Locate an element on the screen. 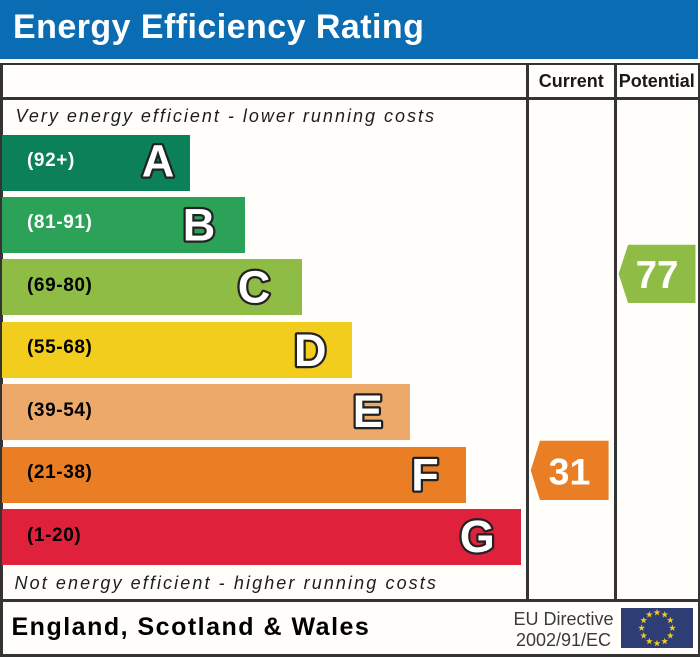 This screenshot has width=700, height=657. svg-text: F is located at coordinates (425, 475).